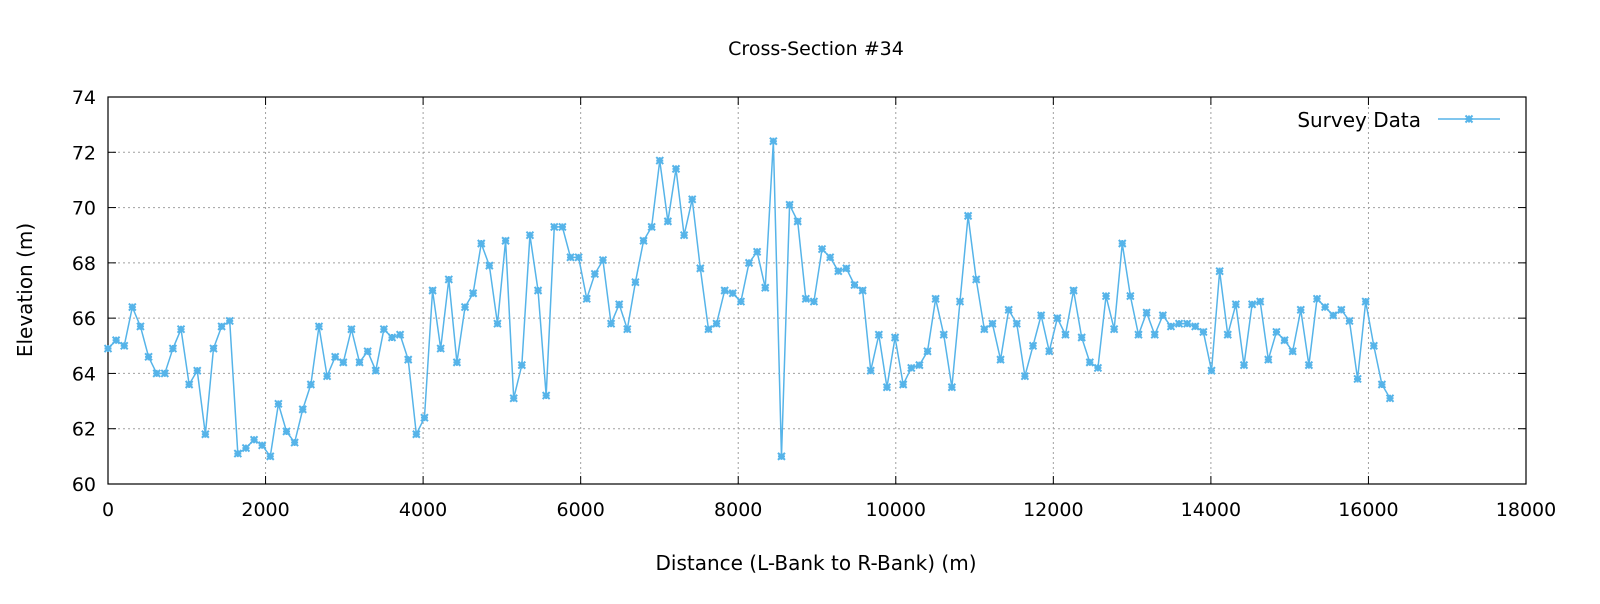  Describe the element at coordinates (108, 510) in the screenshot. I see `x-tick-label: 0` at that location.